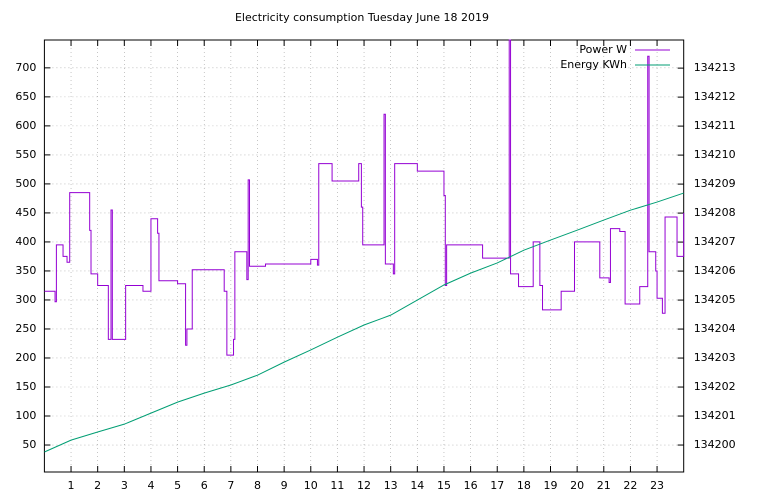 Image resolution: width=768 pixels, height=504 pixels. Describe the element at coordinates (497, 485) in the screenshot. I see `x-tick-label: 17` at that location.